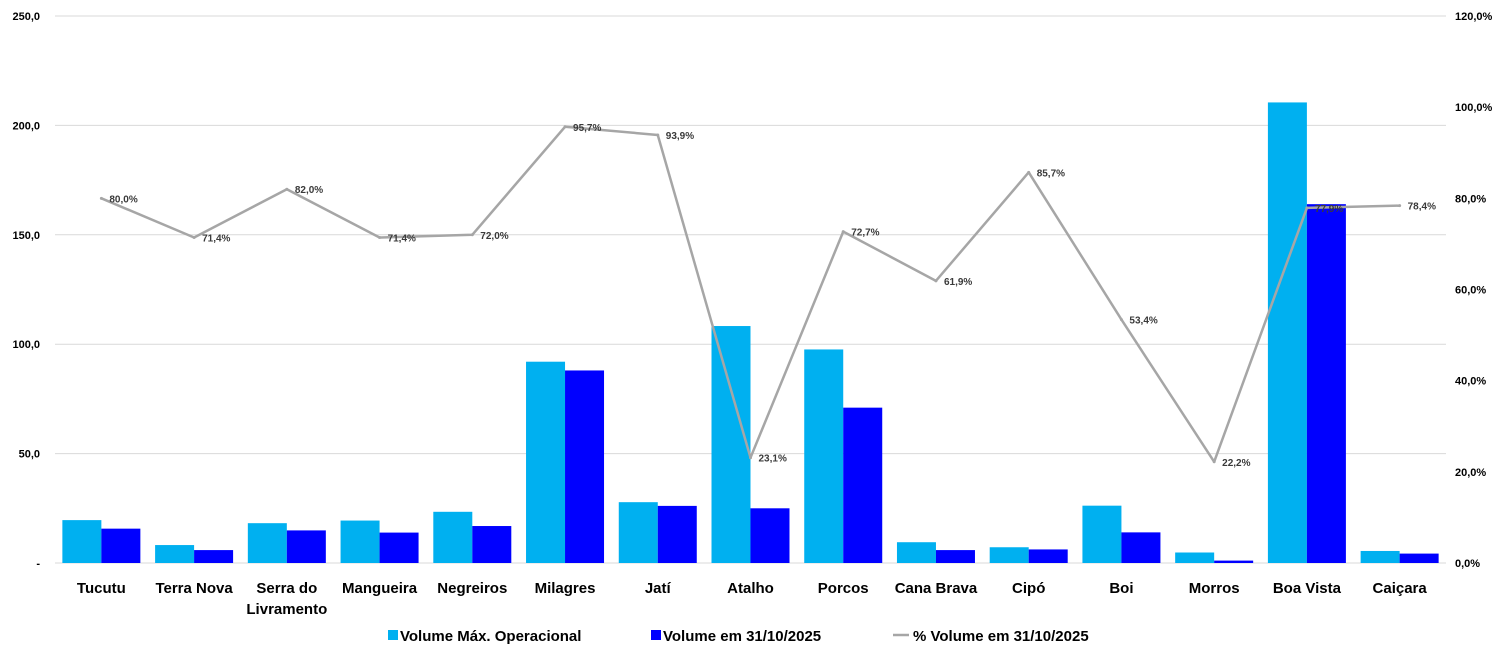 The width and height of the screenshot is (1493, 656). Describe the element at coordinates (194, 588) in the screenshot. I see `category-label: Terra Nova` at that location.